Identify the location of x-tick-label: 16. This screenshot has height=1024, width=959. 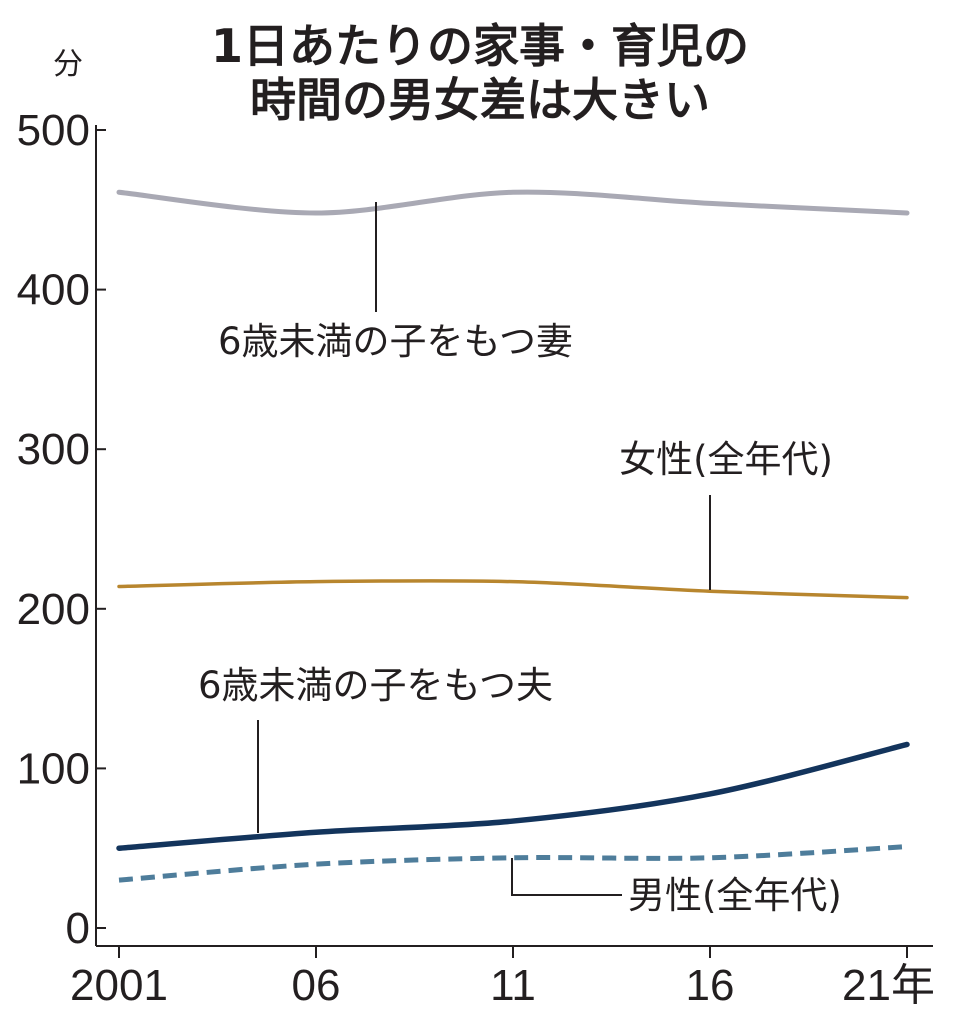
(710, 985).